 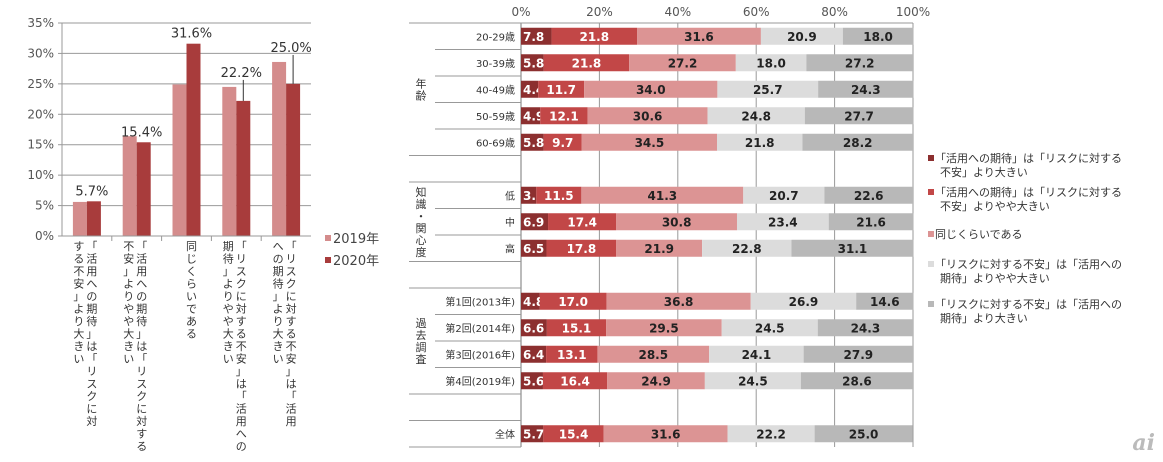 What do you see at coordinates (421, 83) in the screenshot?
I see `group-label-char: 年` at bounding box center [421, 83].